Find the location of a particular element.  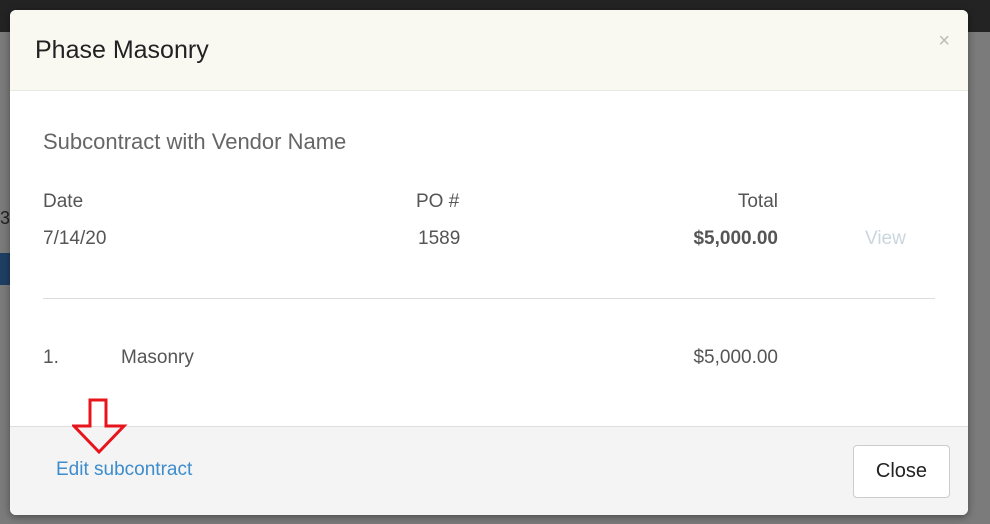

po-value: 1589 is located at coordinates (439, 238).